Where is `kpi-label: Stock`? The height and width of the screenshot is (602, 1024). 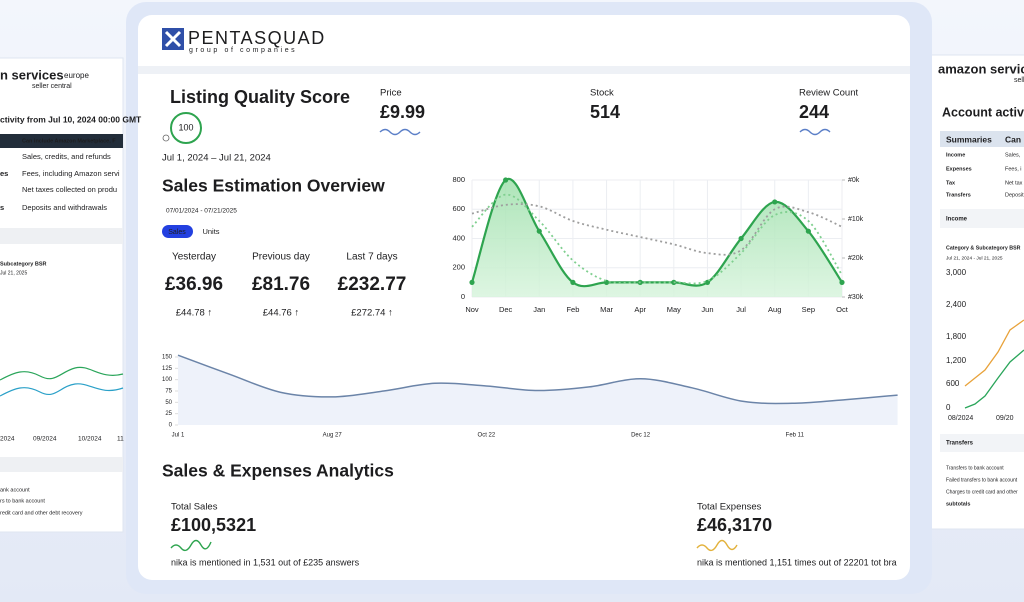 kpi-label: Stock is located at coordinates (602, 93).